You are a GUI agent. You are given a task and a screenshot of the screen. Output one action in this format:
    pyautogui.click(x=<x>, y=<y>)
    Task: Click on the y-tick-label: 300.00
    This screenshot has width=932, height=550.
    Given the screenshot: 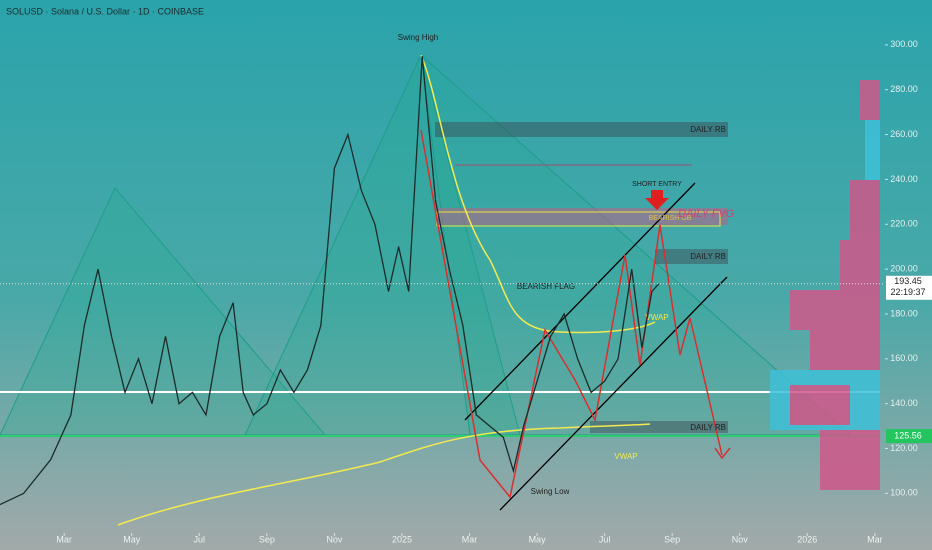 What is the action you would take?
    pyautogui.click(x=904, y=44)
    